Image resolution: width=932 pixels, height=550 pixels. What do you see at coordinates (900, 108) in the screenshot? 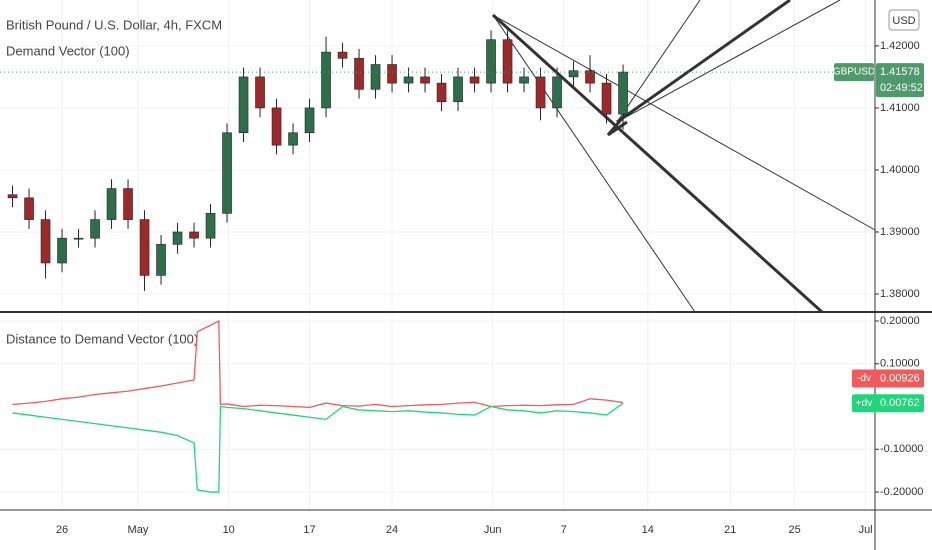
I see `y-tick-label: 1.41000` at bounding box center [900, 108].